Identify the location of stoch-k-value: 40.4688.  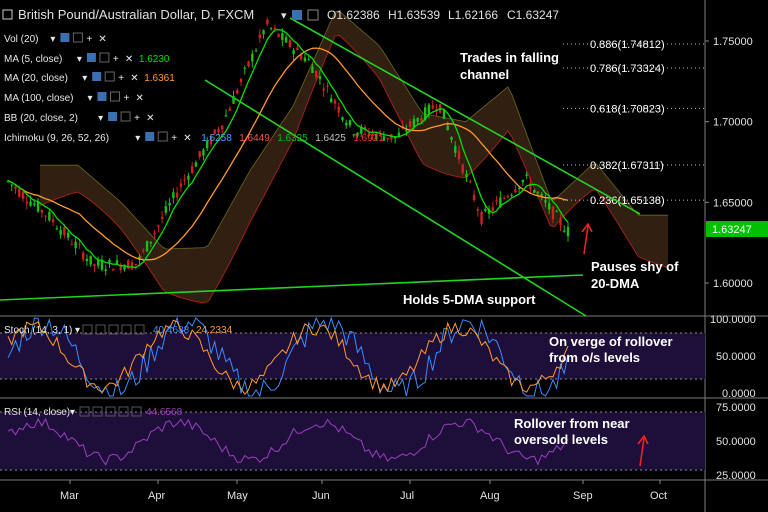
(171, 330).